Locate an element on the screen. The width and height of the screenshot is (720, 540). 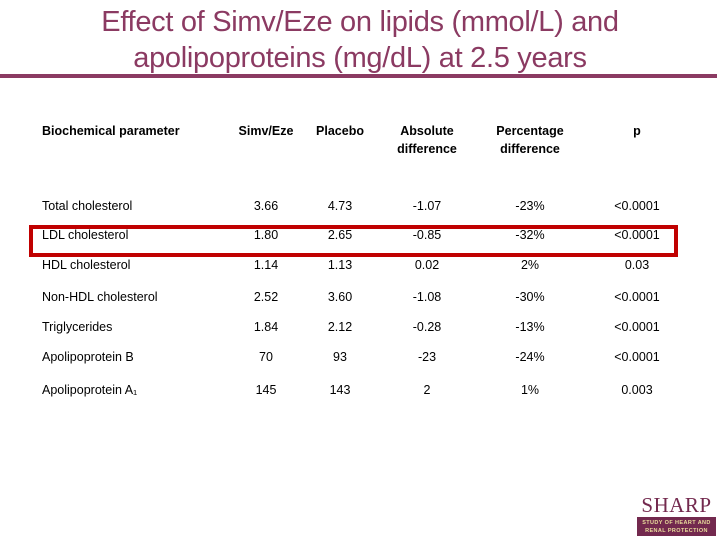
cell-percentage-difference: -13% is located at coordinates (530, 326).